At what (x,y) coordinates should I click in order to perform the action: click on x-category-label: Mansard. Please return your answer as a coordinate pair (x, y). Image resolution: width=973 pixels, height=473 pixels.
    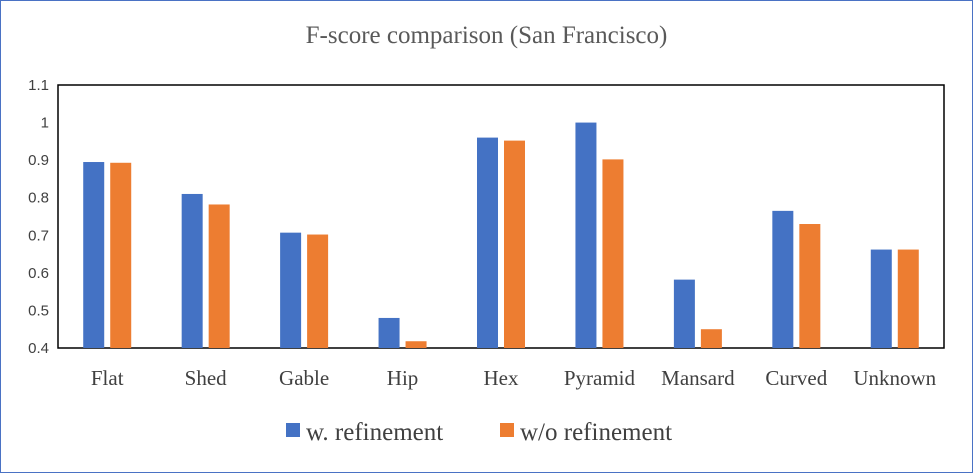
    Looking at the image, I should click on (698, 378).